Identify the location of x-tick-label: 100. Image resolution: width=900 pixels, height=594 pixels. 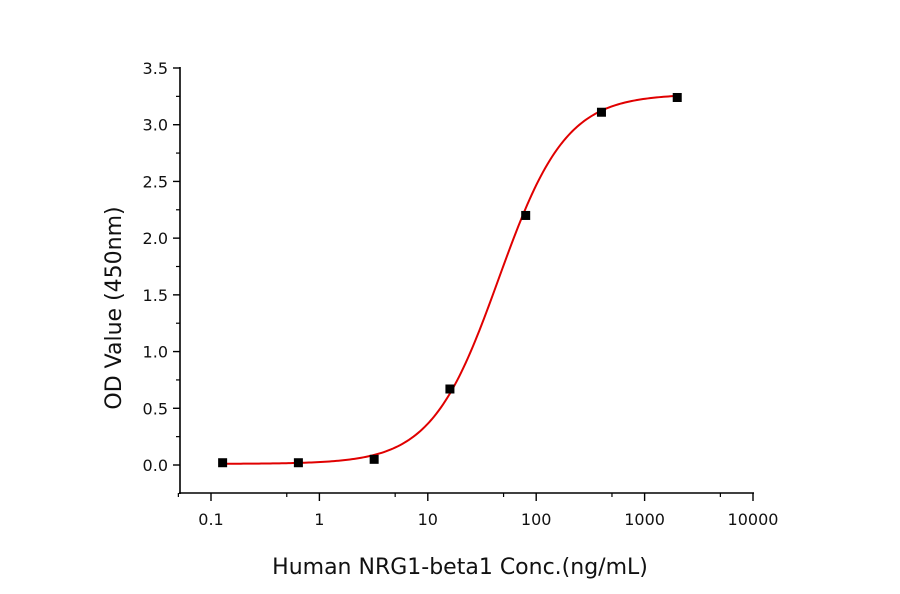
(536, 519).